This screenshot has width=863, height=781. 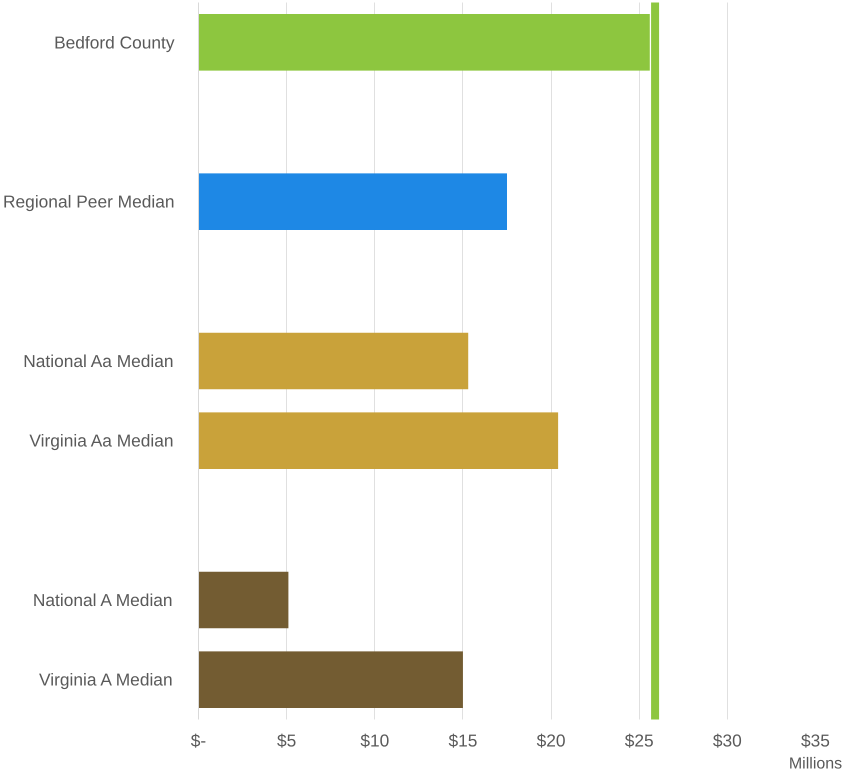 What do you see at coordinates (551, 740) in the screenshot?
I see `x-tick-label: $20` at bounding box center [551, 740].